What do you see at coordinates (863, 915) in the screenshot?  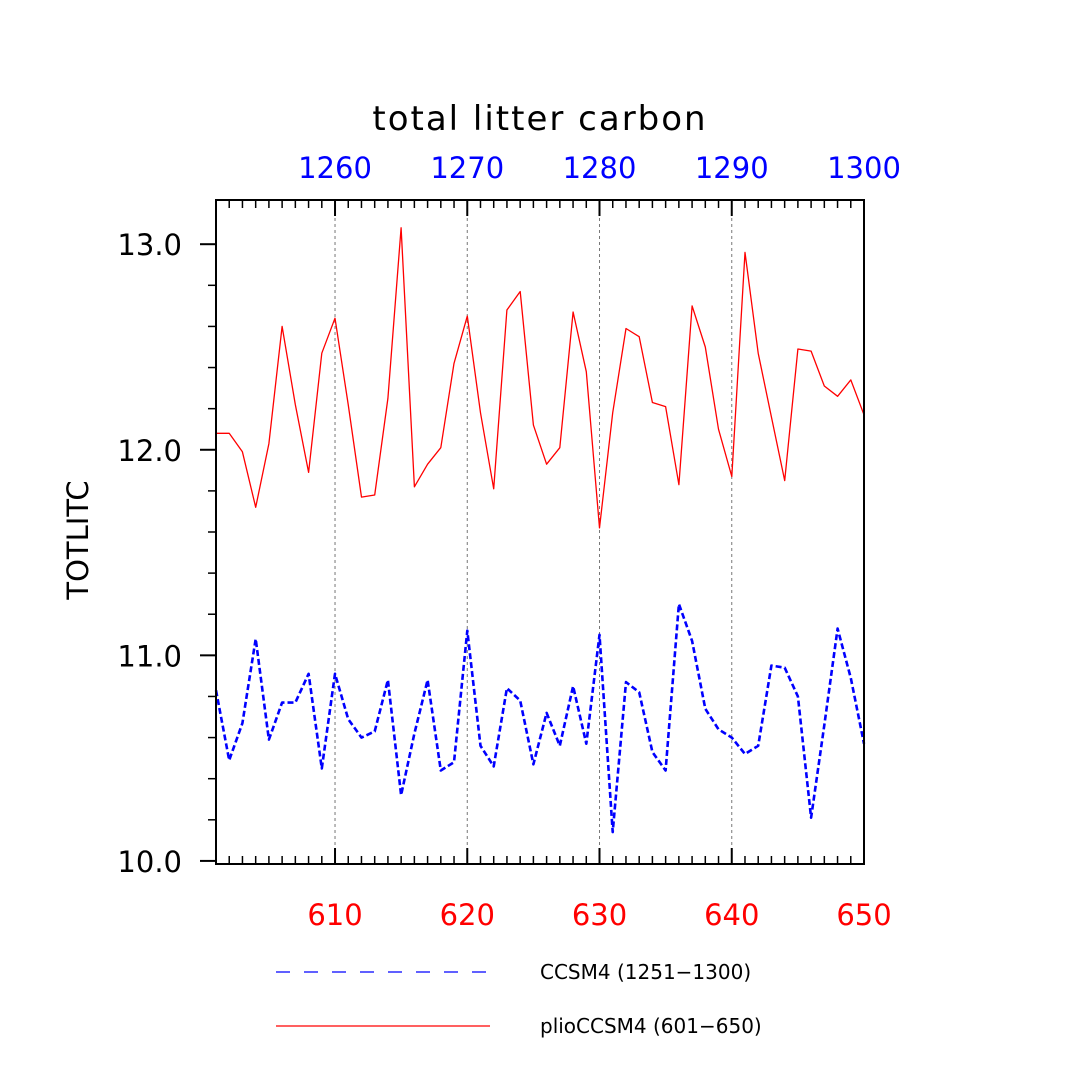 I see `x-tick-label: 650` at bounding box center [863, 915].